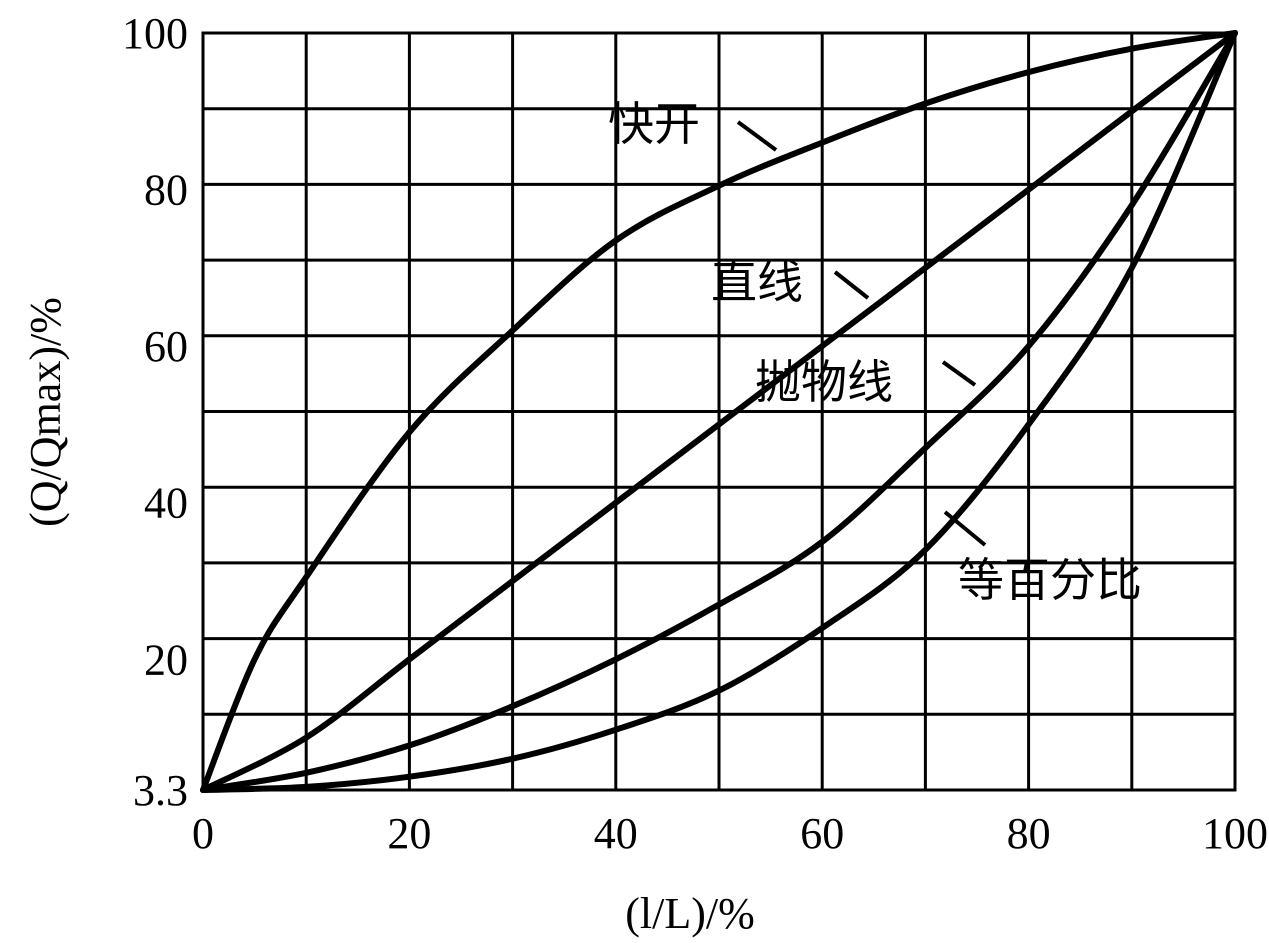 The height and width of the screenshot is (943, 1269). Describe the element at coordinates (690, 913) in the screenshot. I see `x-axis-title: (l/L)/%` at that location.